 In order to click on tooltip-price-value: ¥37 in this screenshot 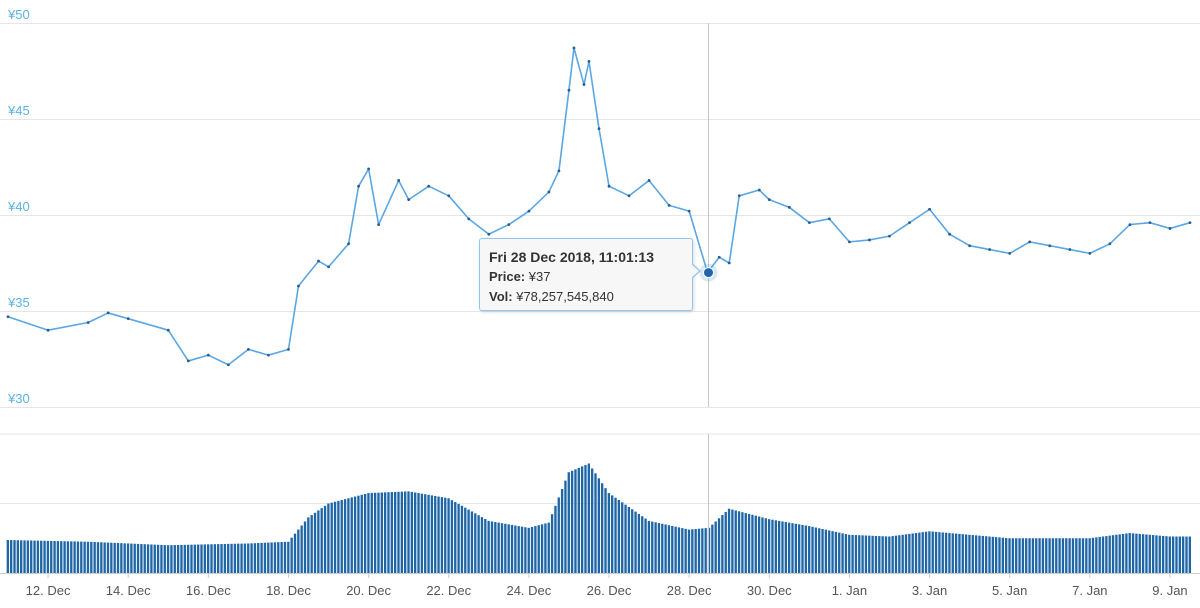, I will do `click(539, 276)`.